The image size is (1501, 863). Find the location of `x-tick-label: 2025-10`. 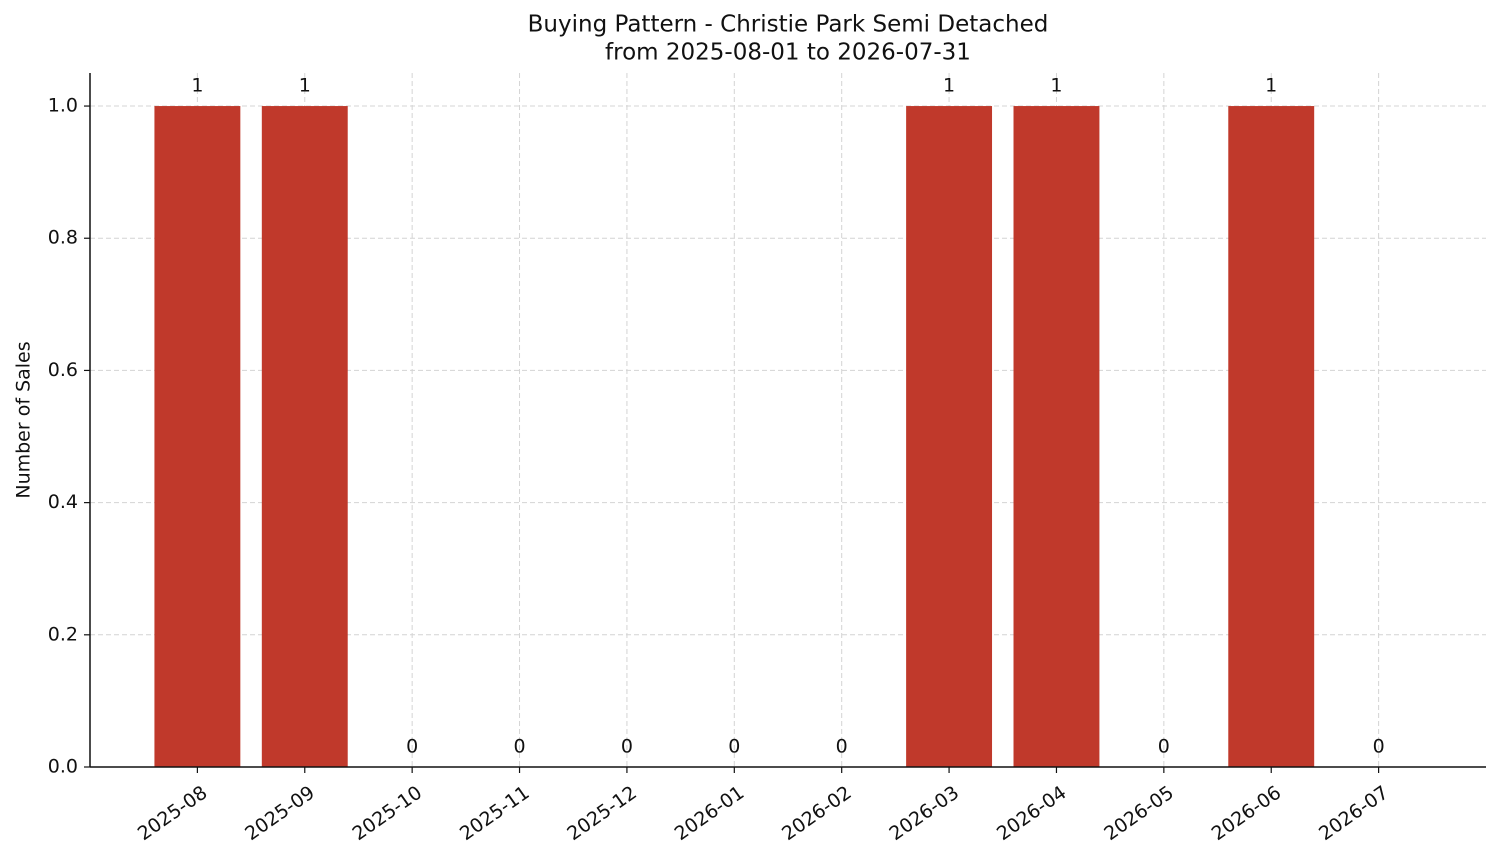

x-tick-label: 2025-10 is located at coordinates (388, 814).